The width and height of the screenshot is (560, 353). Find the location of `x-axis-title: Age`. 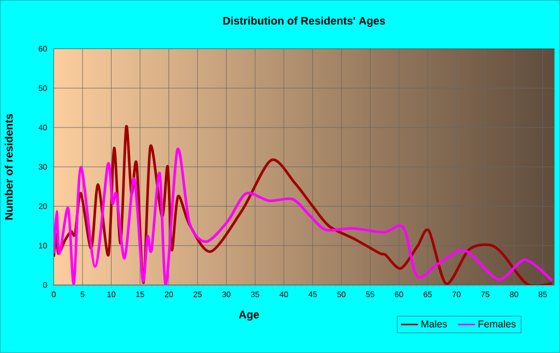

x-axis-title: Age is located at coordinates (248, 315).